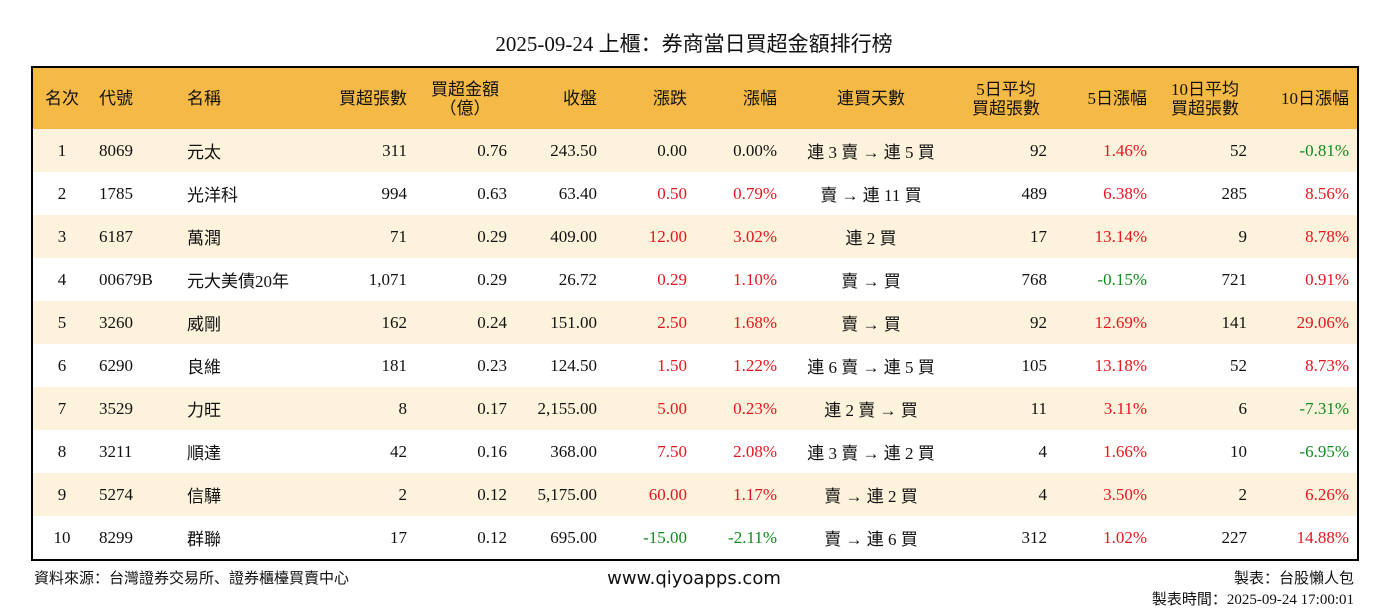  I want to click on header-line: 連買天數, so click(871, 98).